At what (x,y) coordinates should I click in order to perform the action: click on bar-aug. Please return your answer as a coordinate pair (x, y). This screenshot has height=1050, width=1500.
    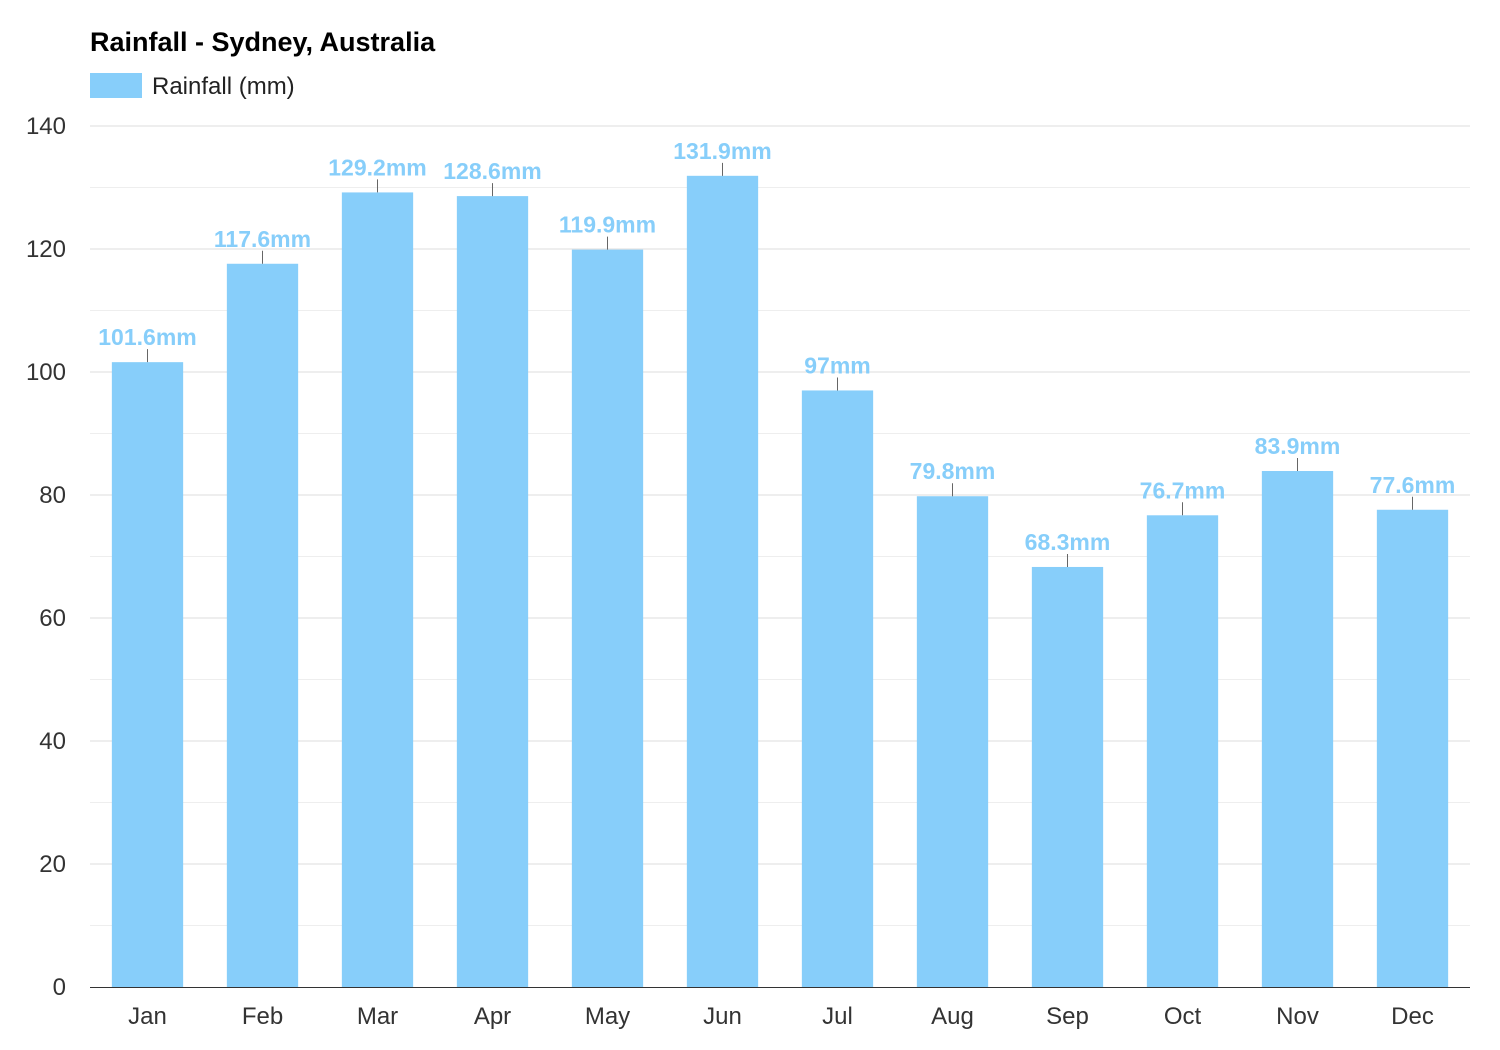
    Looking at the image, I should click on (952, 741).